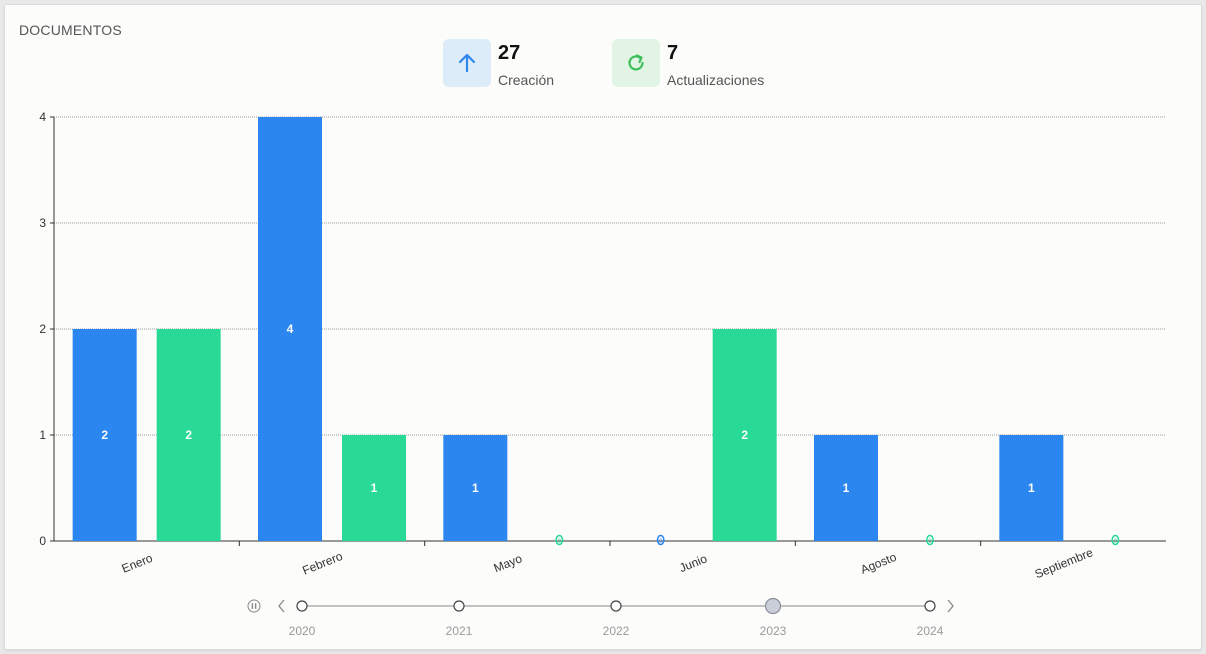 Image resolution: width=1206 pixels, height=654 pixels. What do you see at coordinates (930, 606) in the screenshot?
I see `timeline-point-2024` at bounding box center [930, 606].